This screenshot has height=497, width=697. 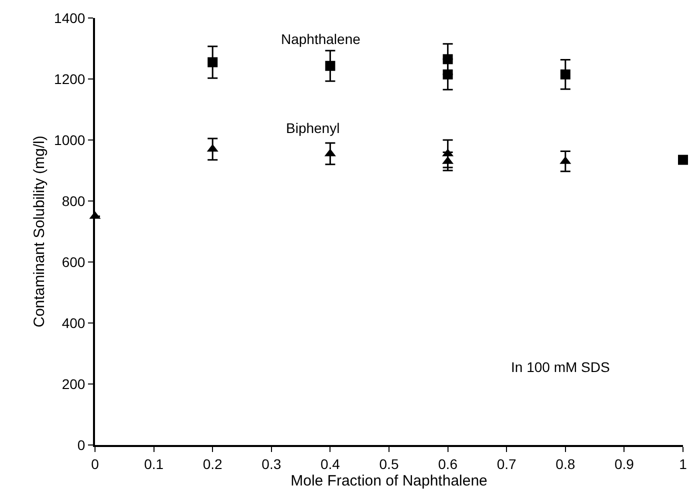 What do you see at coordinates (74, 384) in the screenshot?
I see `y-tick-label: 200` at bounding box center [74, 384].